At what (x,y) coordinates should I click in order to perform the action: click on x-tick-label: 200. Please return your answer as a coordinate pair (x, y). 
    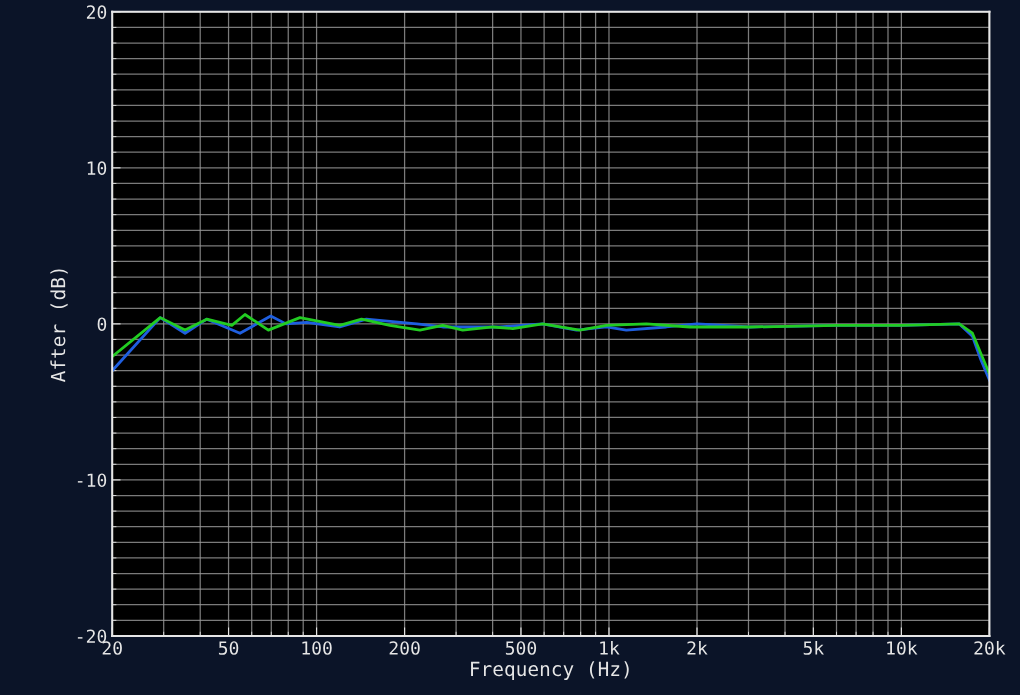
    Looking at the image, I should click on (404, 648).